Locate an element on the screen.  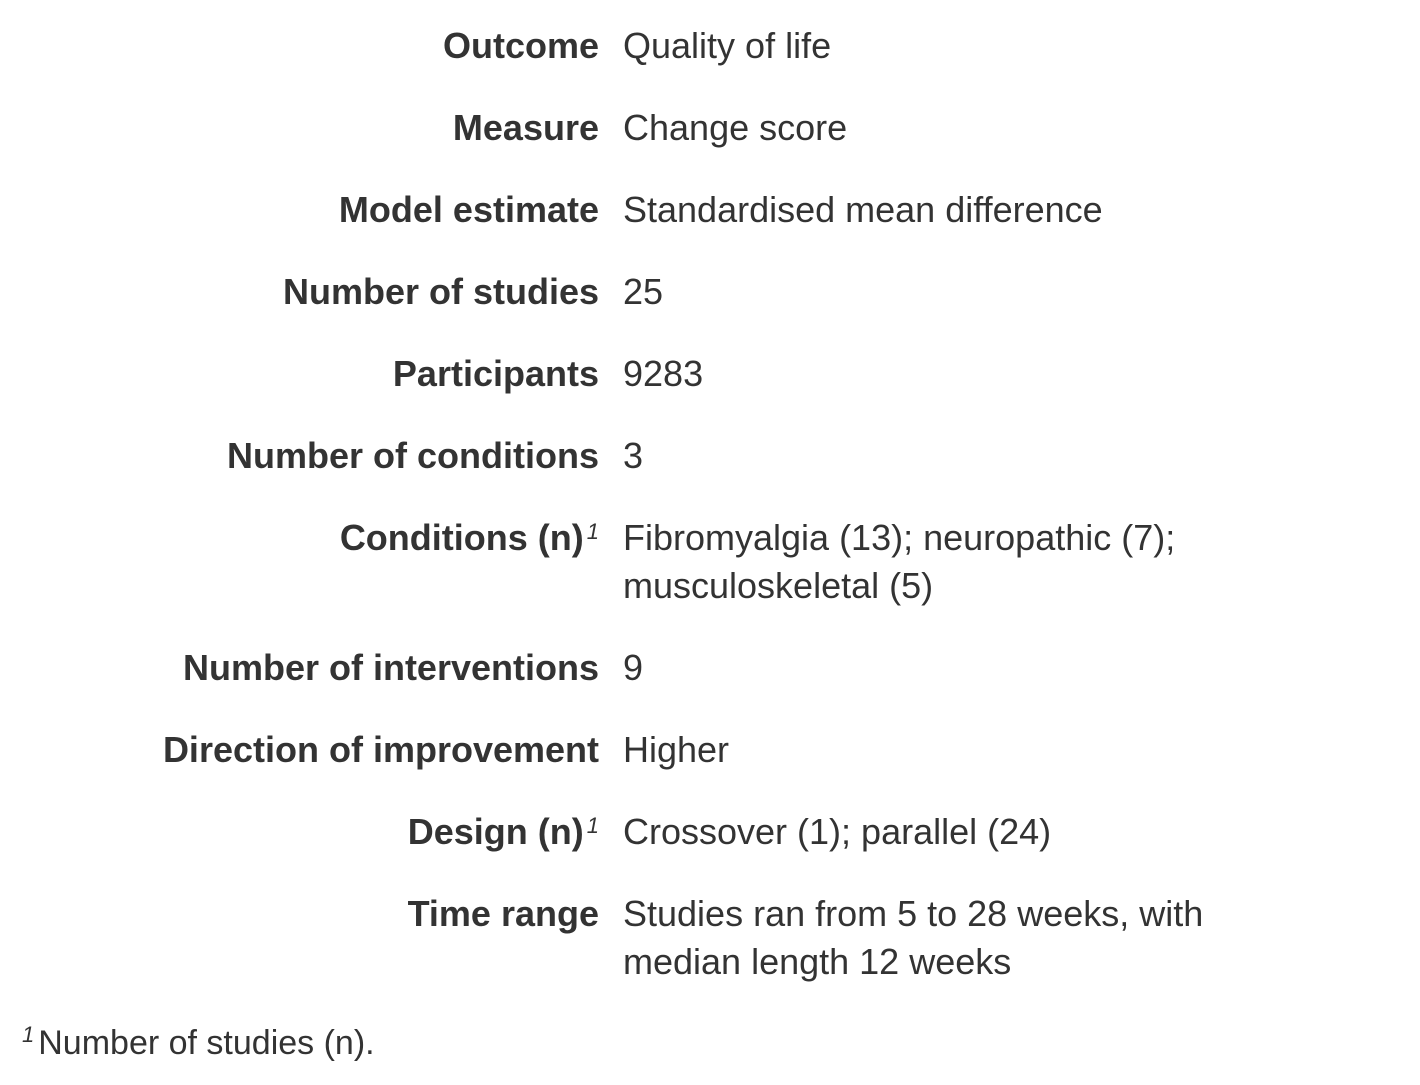
table-row-number-of-interventions: Number of interventions 9 is located at coordinates (651, 685).